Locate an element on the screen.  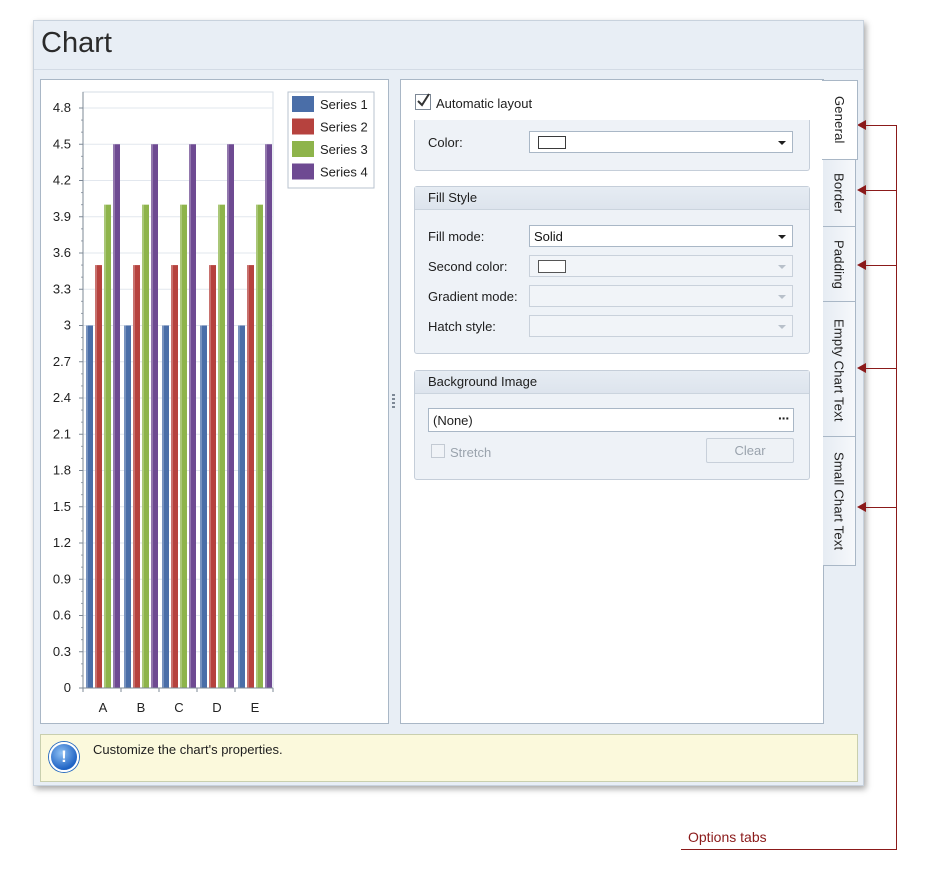
bar-E-s2 is located at coordinates (250, 476).